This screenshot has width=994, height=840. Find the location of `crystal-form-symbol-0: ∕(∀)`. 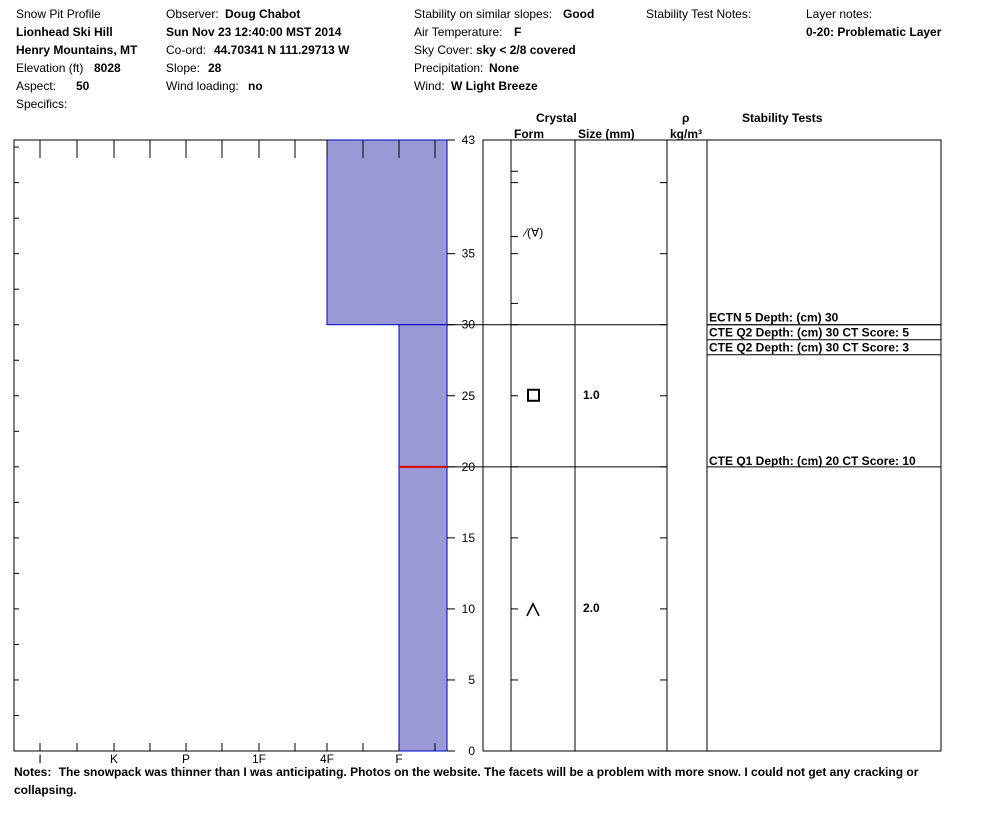

crystal-form-symbol-0: ∕(∀) is located at coordinates (532, 232).